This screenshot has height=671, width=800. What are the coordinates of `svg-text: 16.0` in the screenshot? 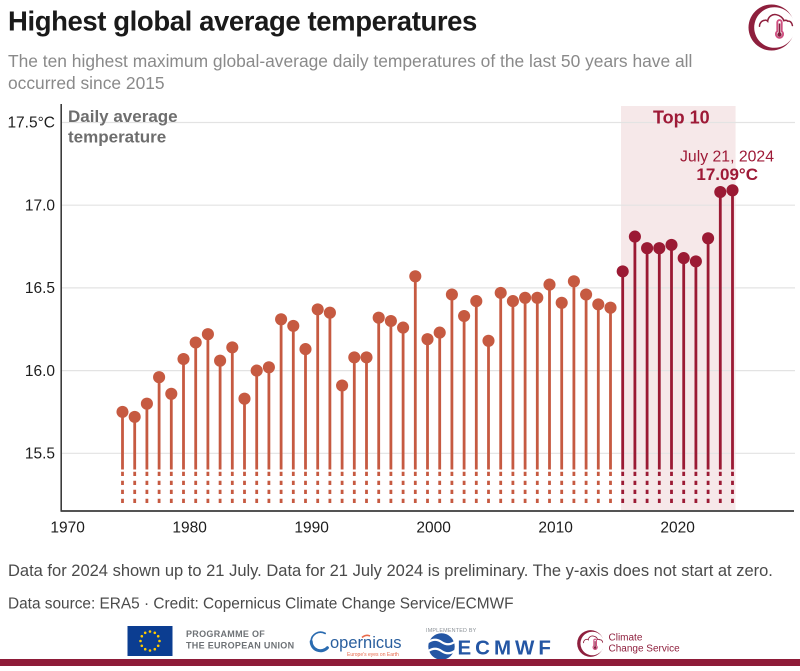 It's located at (40, 371).